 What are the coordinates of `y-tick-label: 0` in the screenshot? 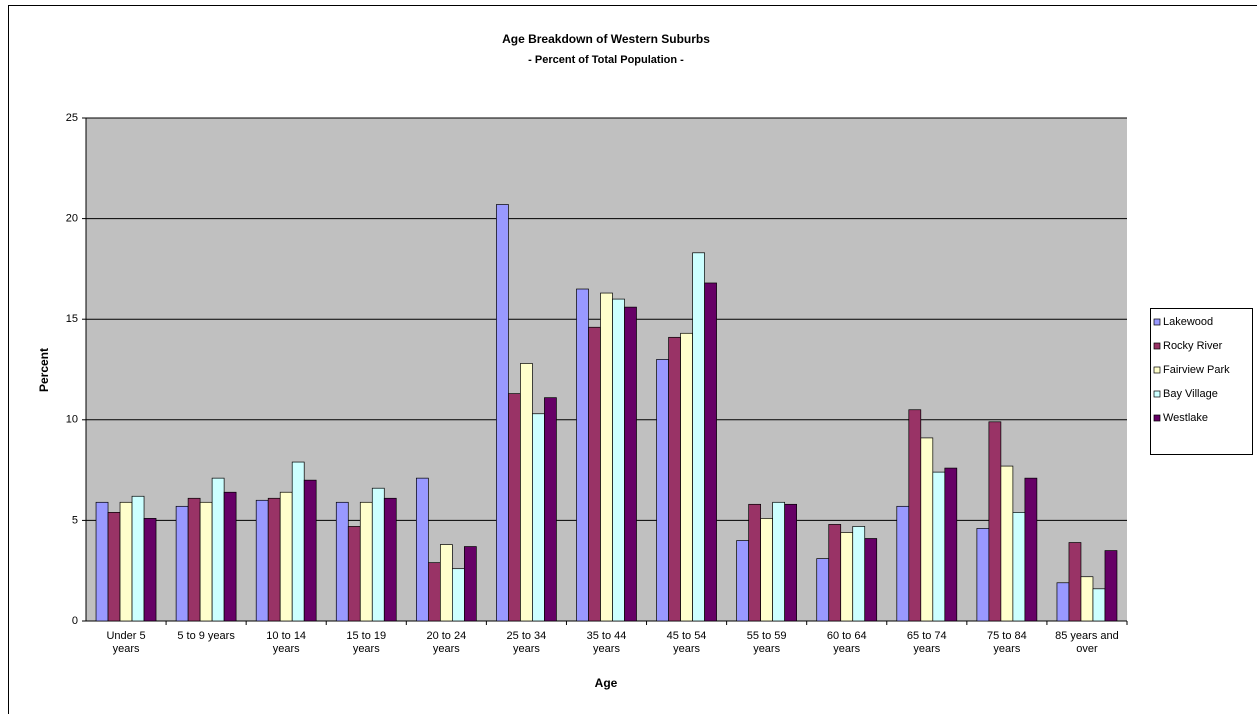 It's located at (75, 621).